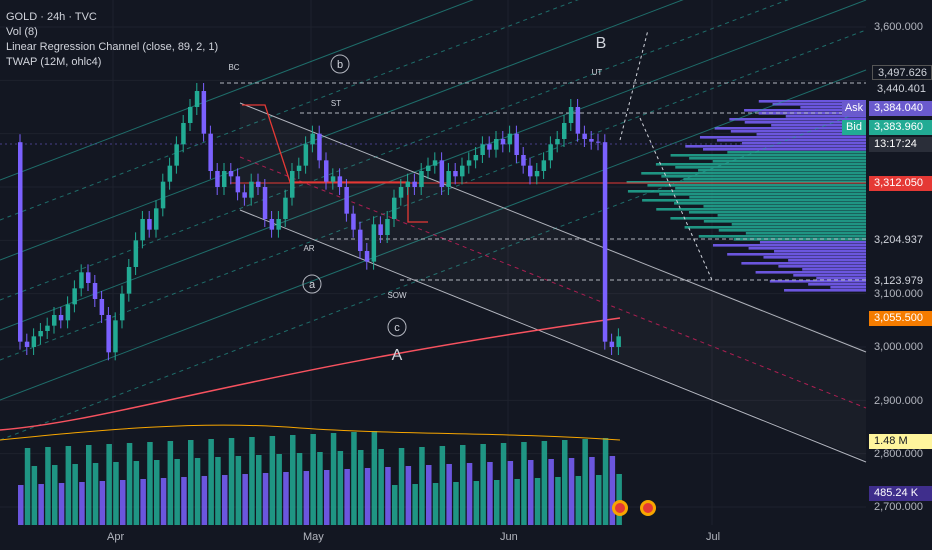  What do you see at coordinates (713, 537) in the screenshot?
I see `time-tick-jul: Jul` at bounding box center [713, 537].